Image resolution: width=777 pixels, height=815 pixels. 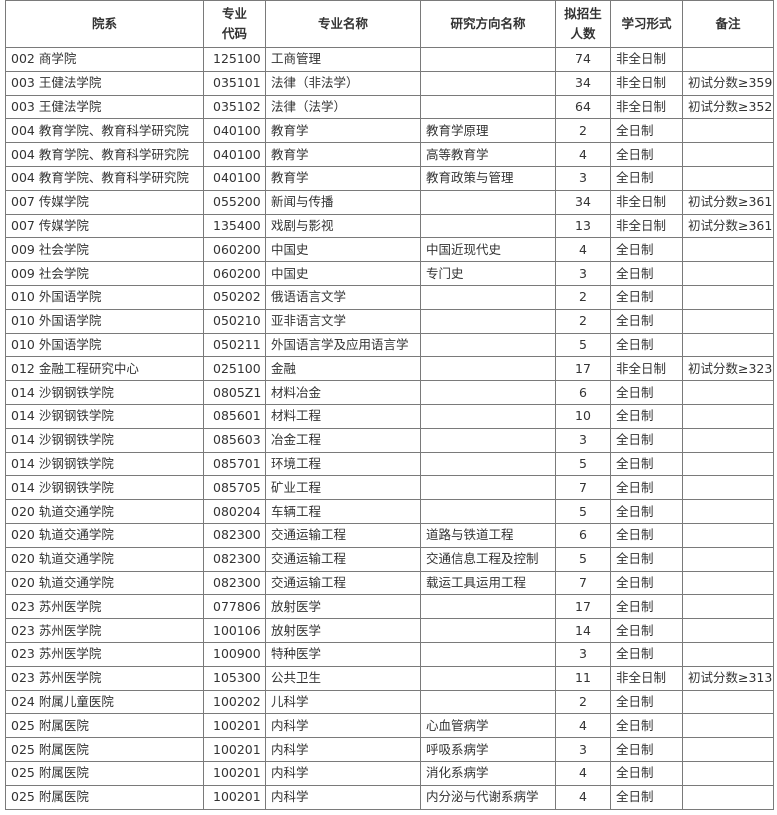 I want to click on cell-text: 14, so click(x=583, y=630).